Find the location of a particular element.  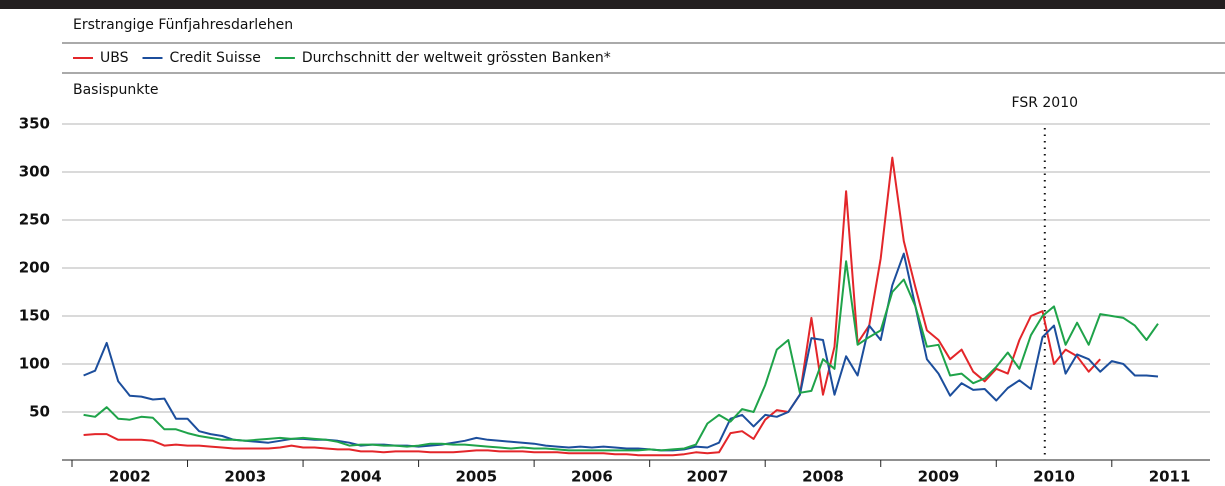

legend-label: UBS is located at coordinates (114, 58).